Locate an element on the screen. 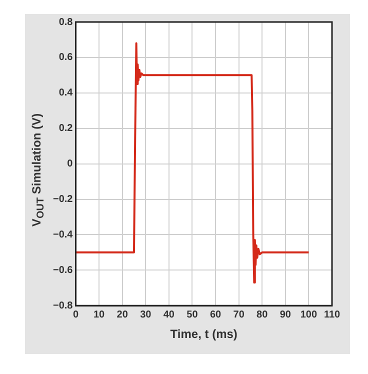 The image size is (368, 374). y-tick-label: −0.6 is located at coordinates (63, 270).